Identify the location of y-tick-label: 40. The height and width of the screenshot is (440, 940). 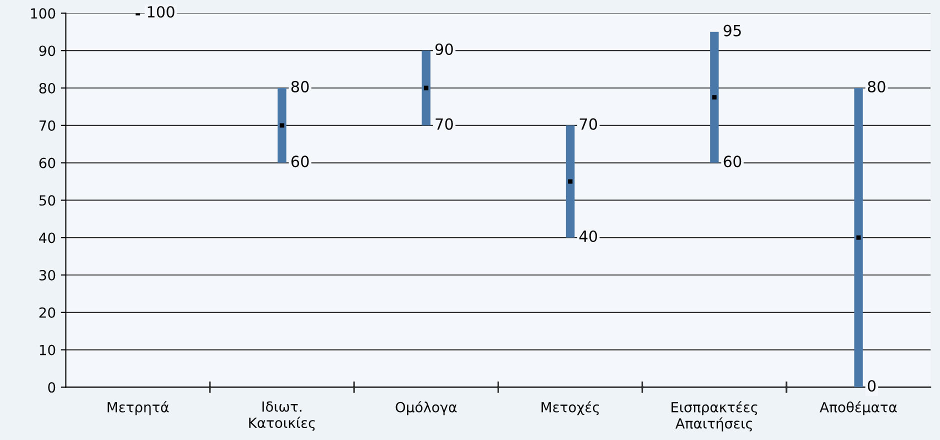
(47, 238).